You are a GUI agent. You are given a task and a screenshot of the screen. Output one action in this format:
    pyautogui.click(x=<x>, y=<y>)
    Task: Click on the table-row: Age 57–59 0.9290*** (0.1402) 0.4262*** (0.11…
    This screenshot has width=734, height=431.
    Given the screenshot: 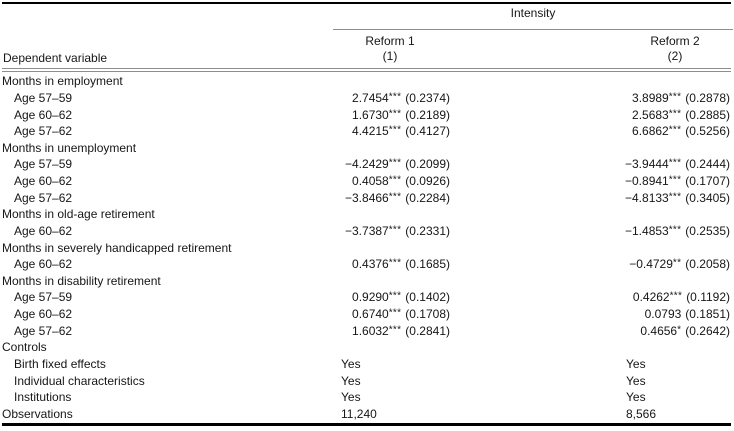 What is the action you would take?
    pyautogui.click(x=366, y=297)
    